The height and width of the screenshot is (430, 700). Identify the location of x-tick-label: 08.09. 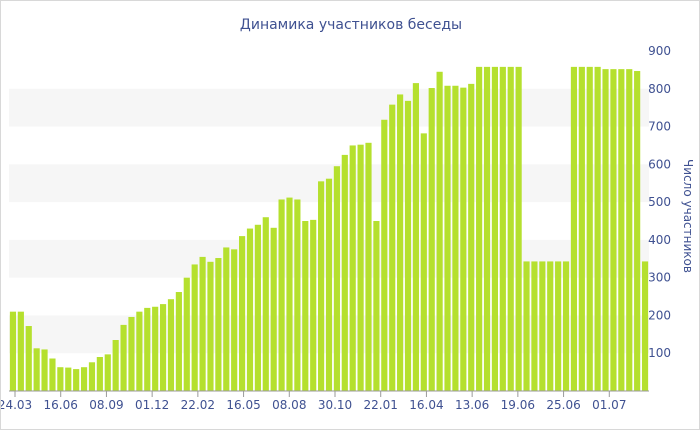
(106, 405).